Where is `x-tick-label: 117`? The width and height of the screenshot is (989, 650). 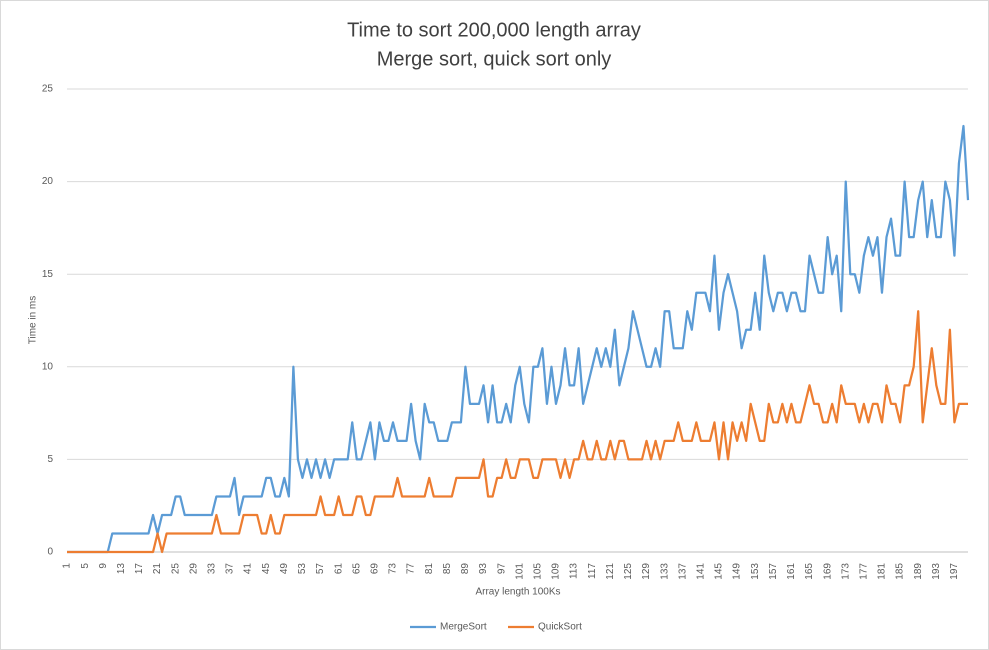 x-tick-label: 117 is located at coordinates (592, 571).